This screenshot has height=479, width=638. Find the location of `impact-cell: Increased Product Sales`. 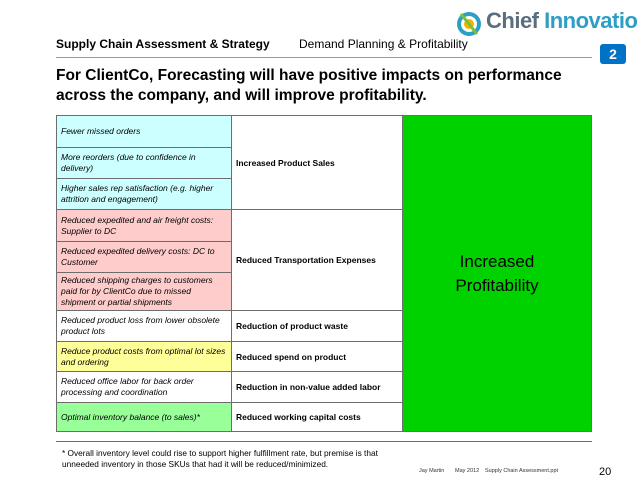

impact-cell: Increased Product Sales is located at coordinates (317, 162).